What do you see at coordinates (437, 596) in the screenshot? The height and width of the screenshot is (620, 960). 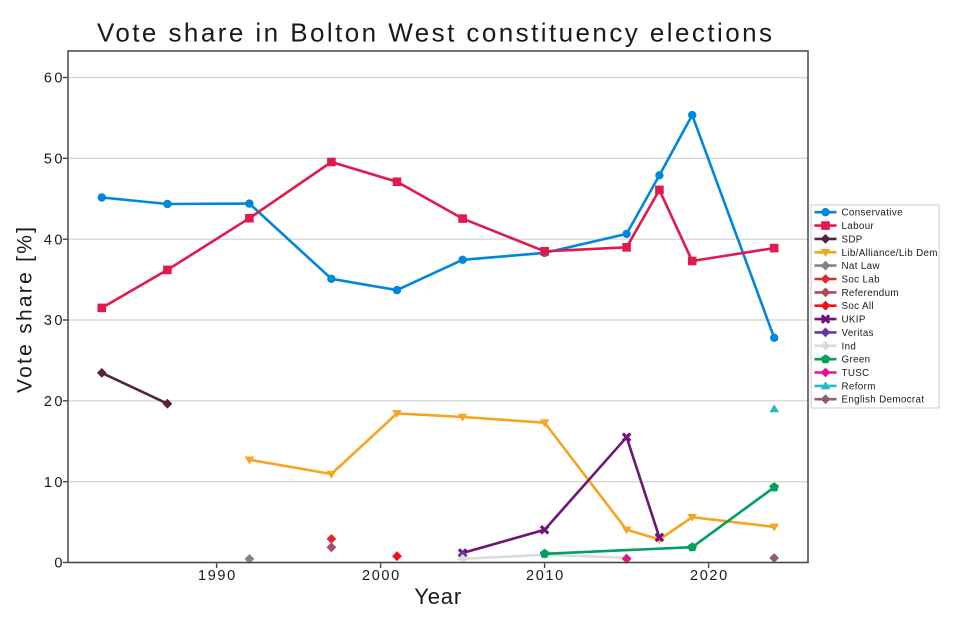 I see `svg-text: Year` at bounding box center [437, 596].